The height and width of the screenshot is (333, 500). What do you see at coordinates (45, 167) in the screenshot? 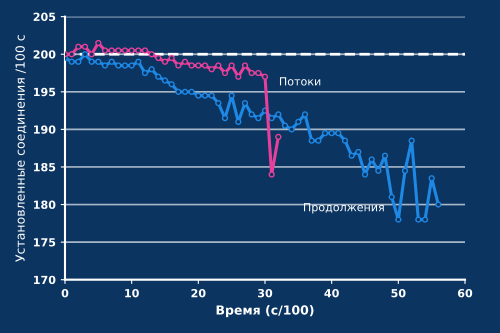
I see `y-tick-label: 185` at bounding box center [45, 167].